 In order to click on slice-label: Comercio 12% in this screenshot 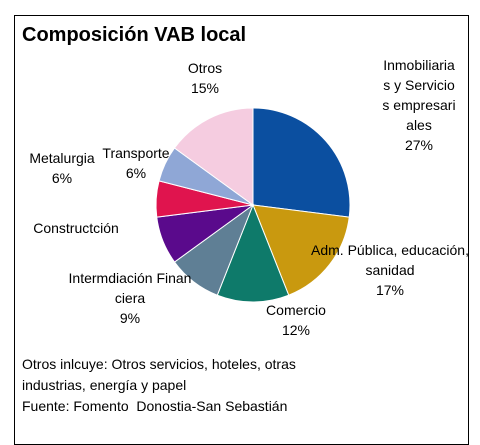, I will do `click(296, 320)`.